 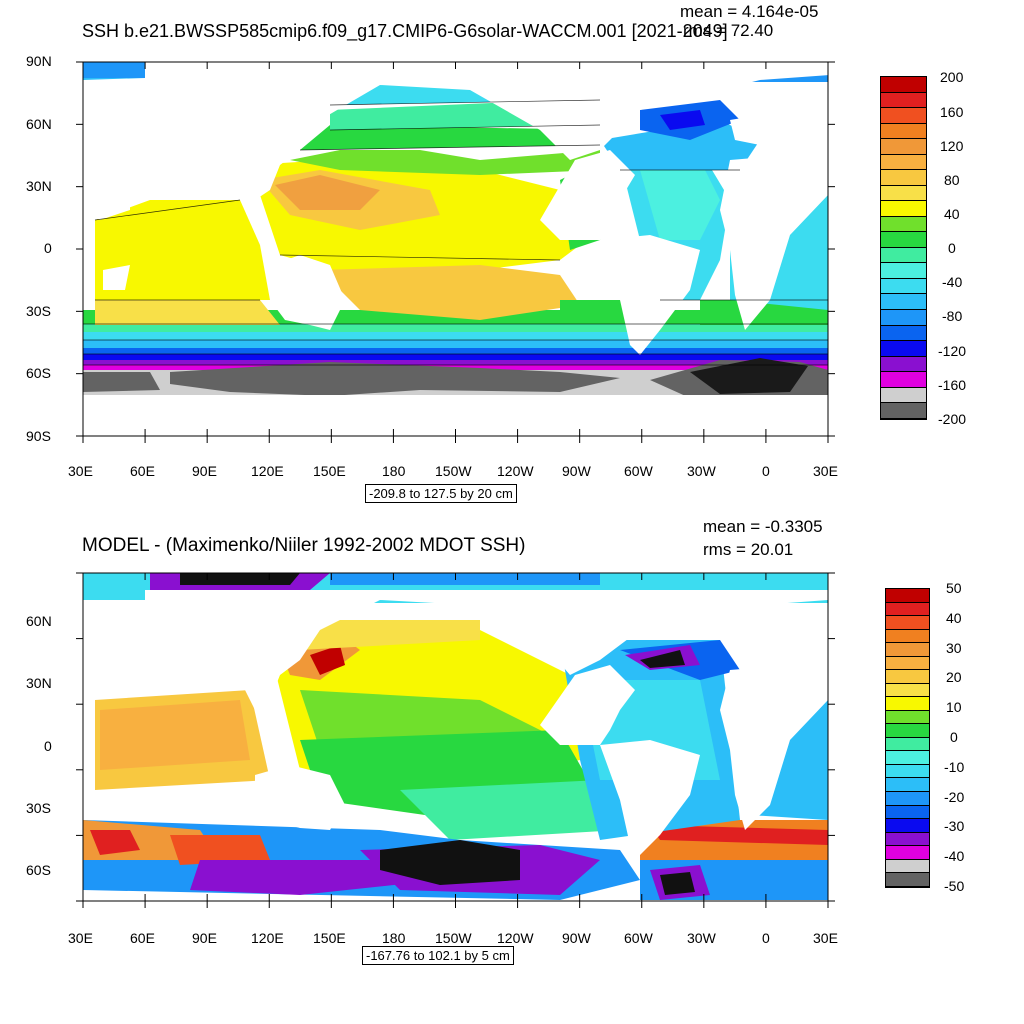 I want to click on colorbar-label: 30, so click(x=954, y=648).